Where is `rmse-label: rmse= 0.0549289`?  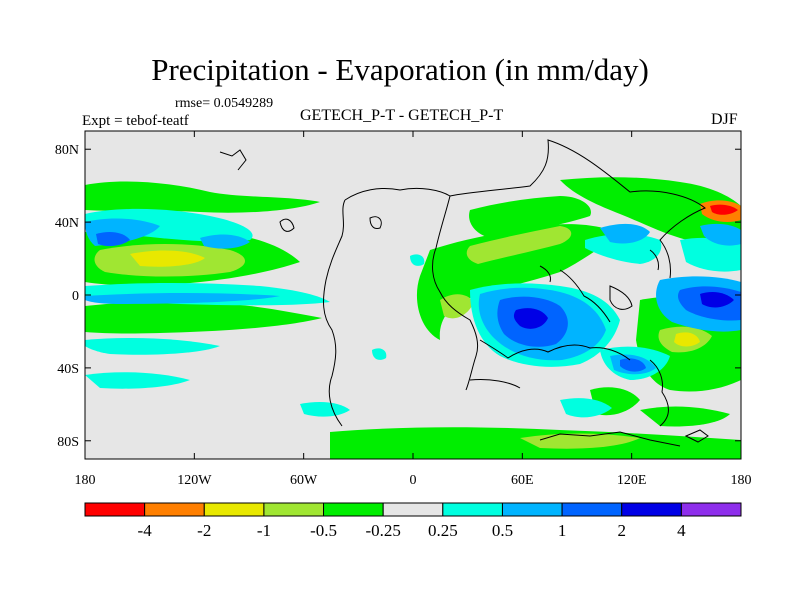 rmse-label: rmse= 0.0549289 is located at coordinates (224, 103).